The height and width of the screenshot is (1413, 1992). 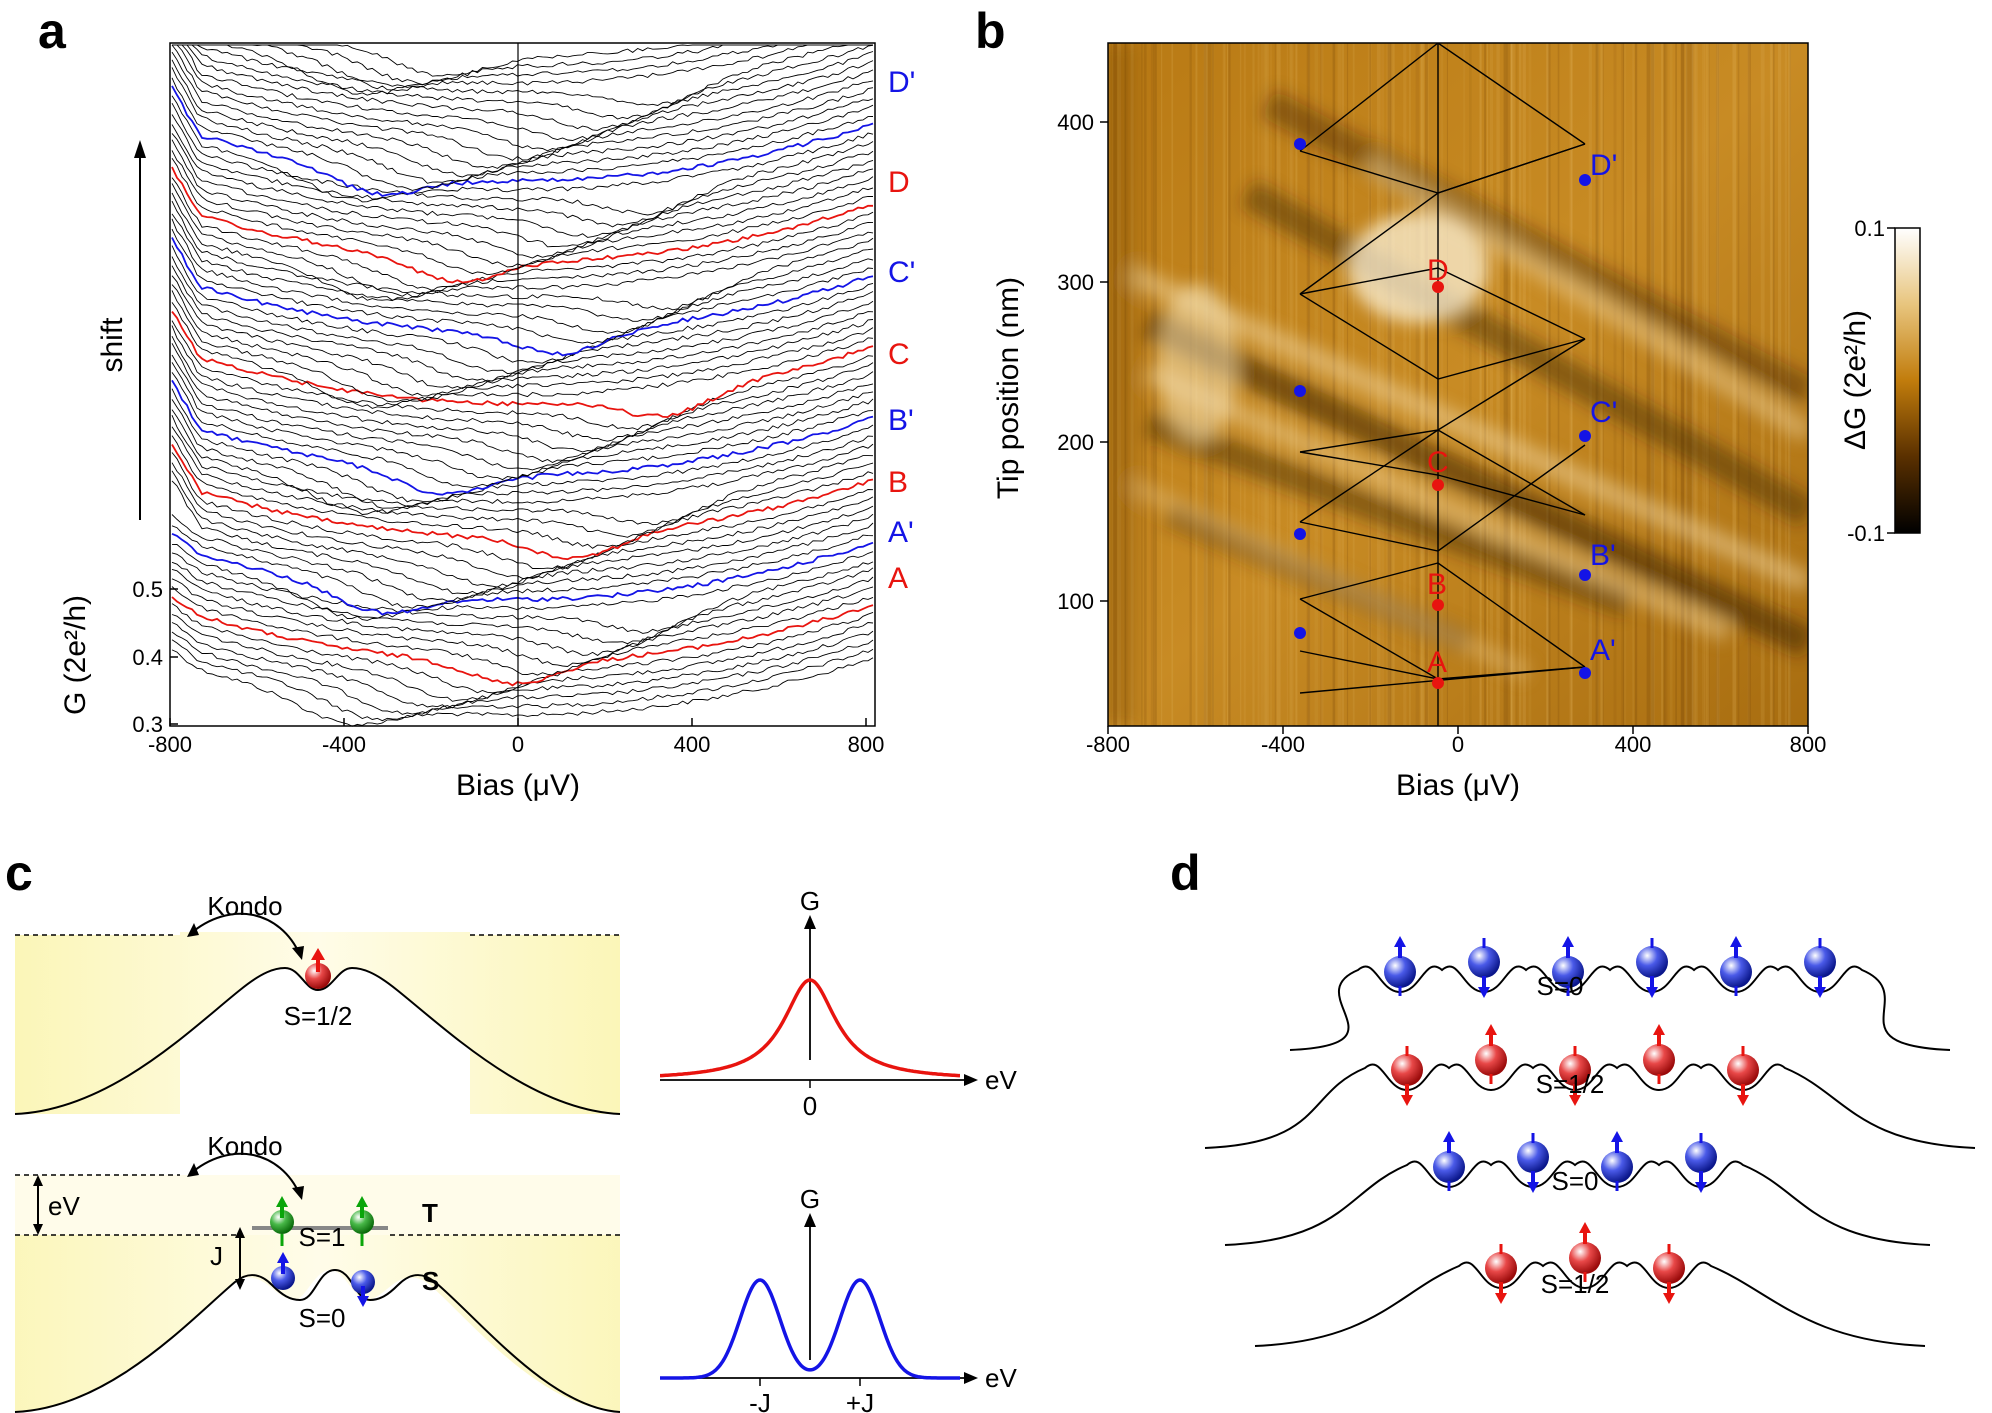 I want to click on colorbar-label: ΔG (2e²/h), so click(x=1855, y=380).